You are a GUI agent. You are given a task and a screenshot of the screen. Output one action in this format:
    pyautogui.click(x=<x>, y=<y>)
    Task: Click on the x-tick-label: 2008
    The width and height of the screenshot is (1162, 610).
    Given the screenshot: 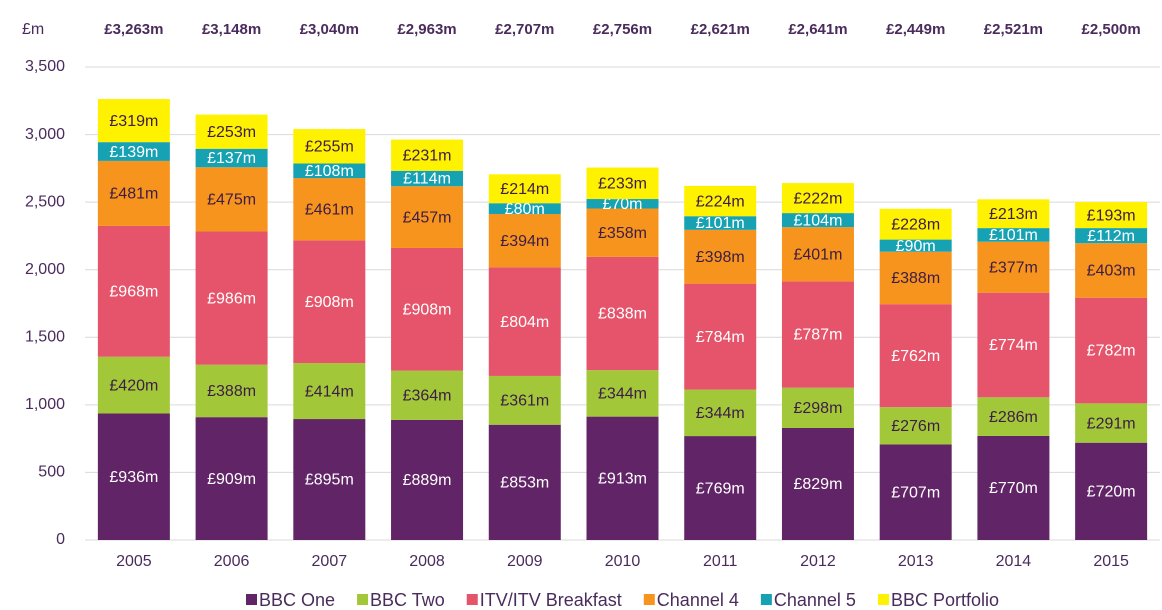 What is the action you would take?
    pyautogui.click(x=427, y=561)
    